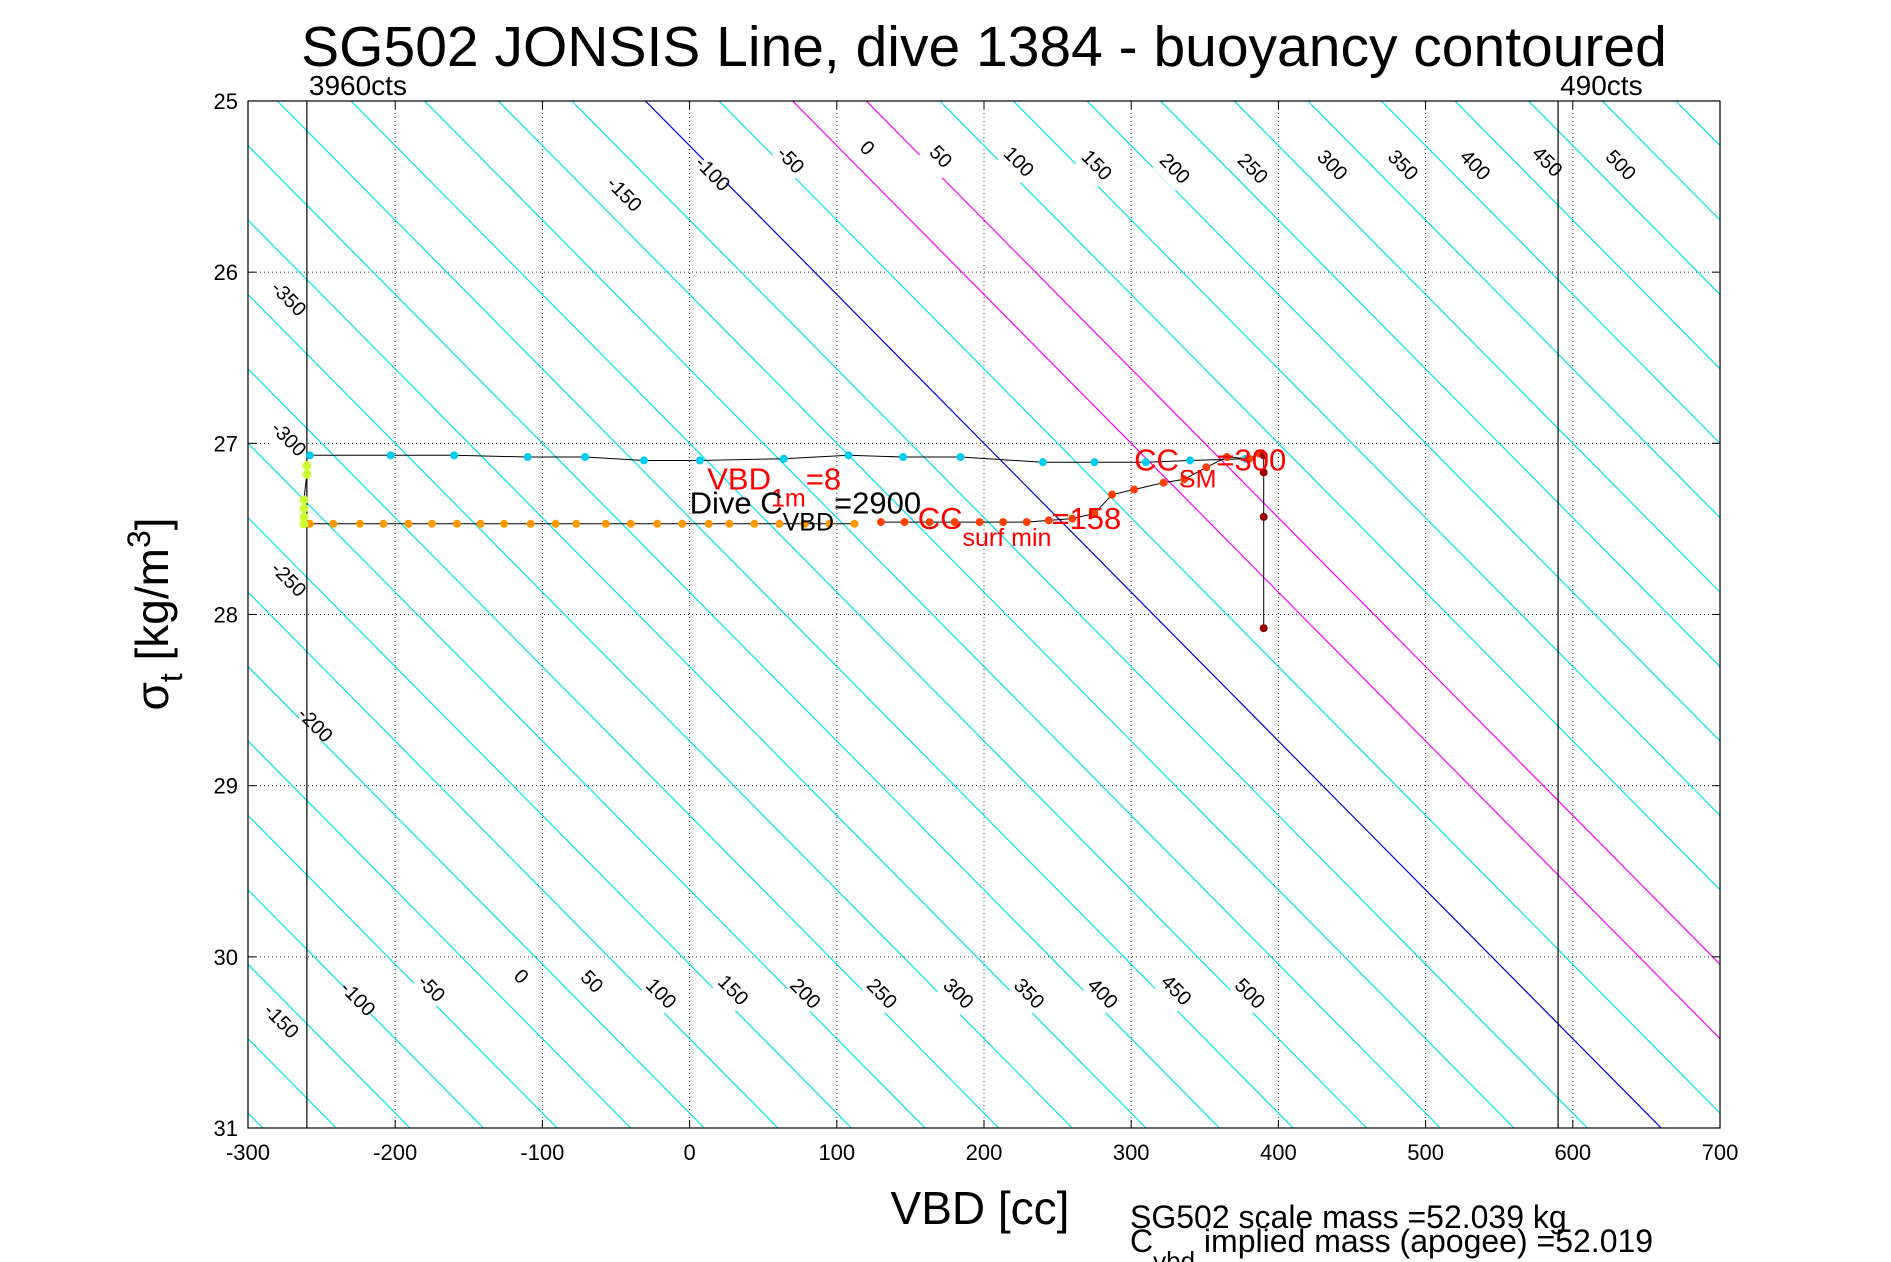  I want to click on y-tick-label: 25, so click(226, 101).